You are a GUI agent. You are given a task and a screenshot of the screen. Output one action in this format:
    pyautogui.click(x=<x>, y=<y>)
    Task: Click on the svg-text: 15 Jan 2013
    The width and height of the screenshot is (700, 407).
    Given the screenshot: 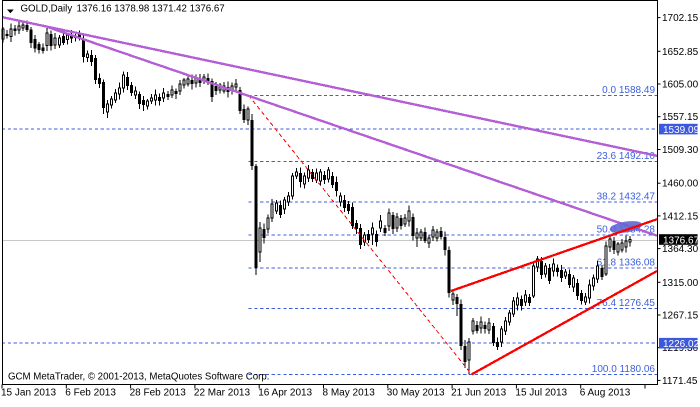 What is the action you would take?
    pyautogui.click(x=28, y=393)
    